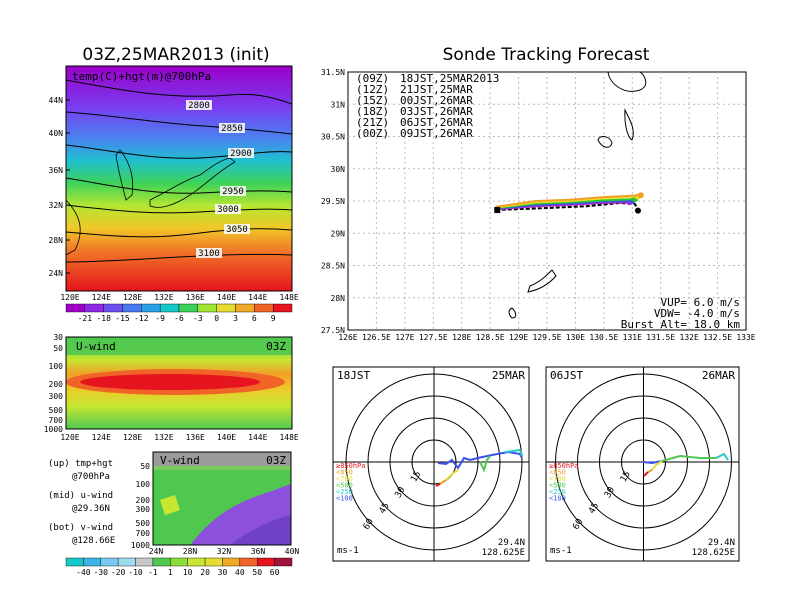 This screenshot has width=792, height=612. What do you see at coordinates (681, 324) in the screenshot?
I see `sonde-parameter: Burst Alt= 18.0 km` at bounding box center [681, 324].